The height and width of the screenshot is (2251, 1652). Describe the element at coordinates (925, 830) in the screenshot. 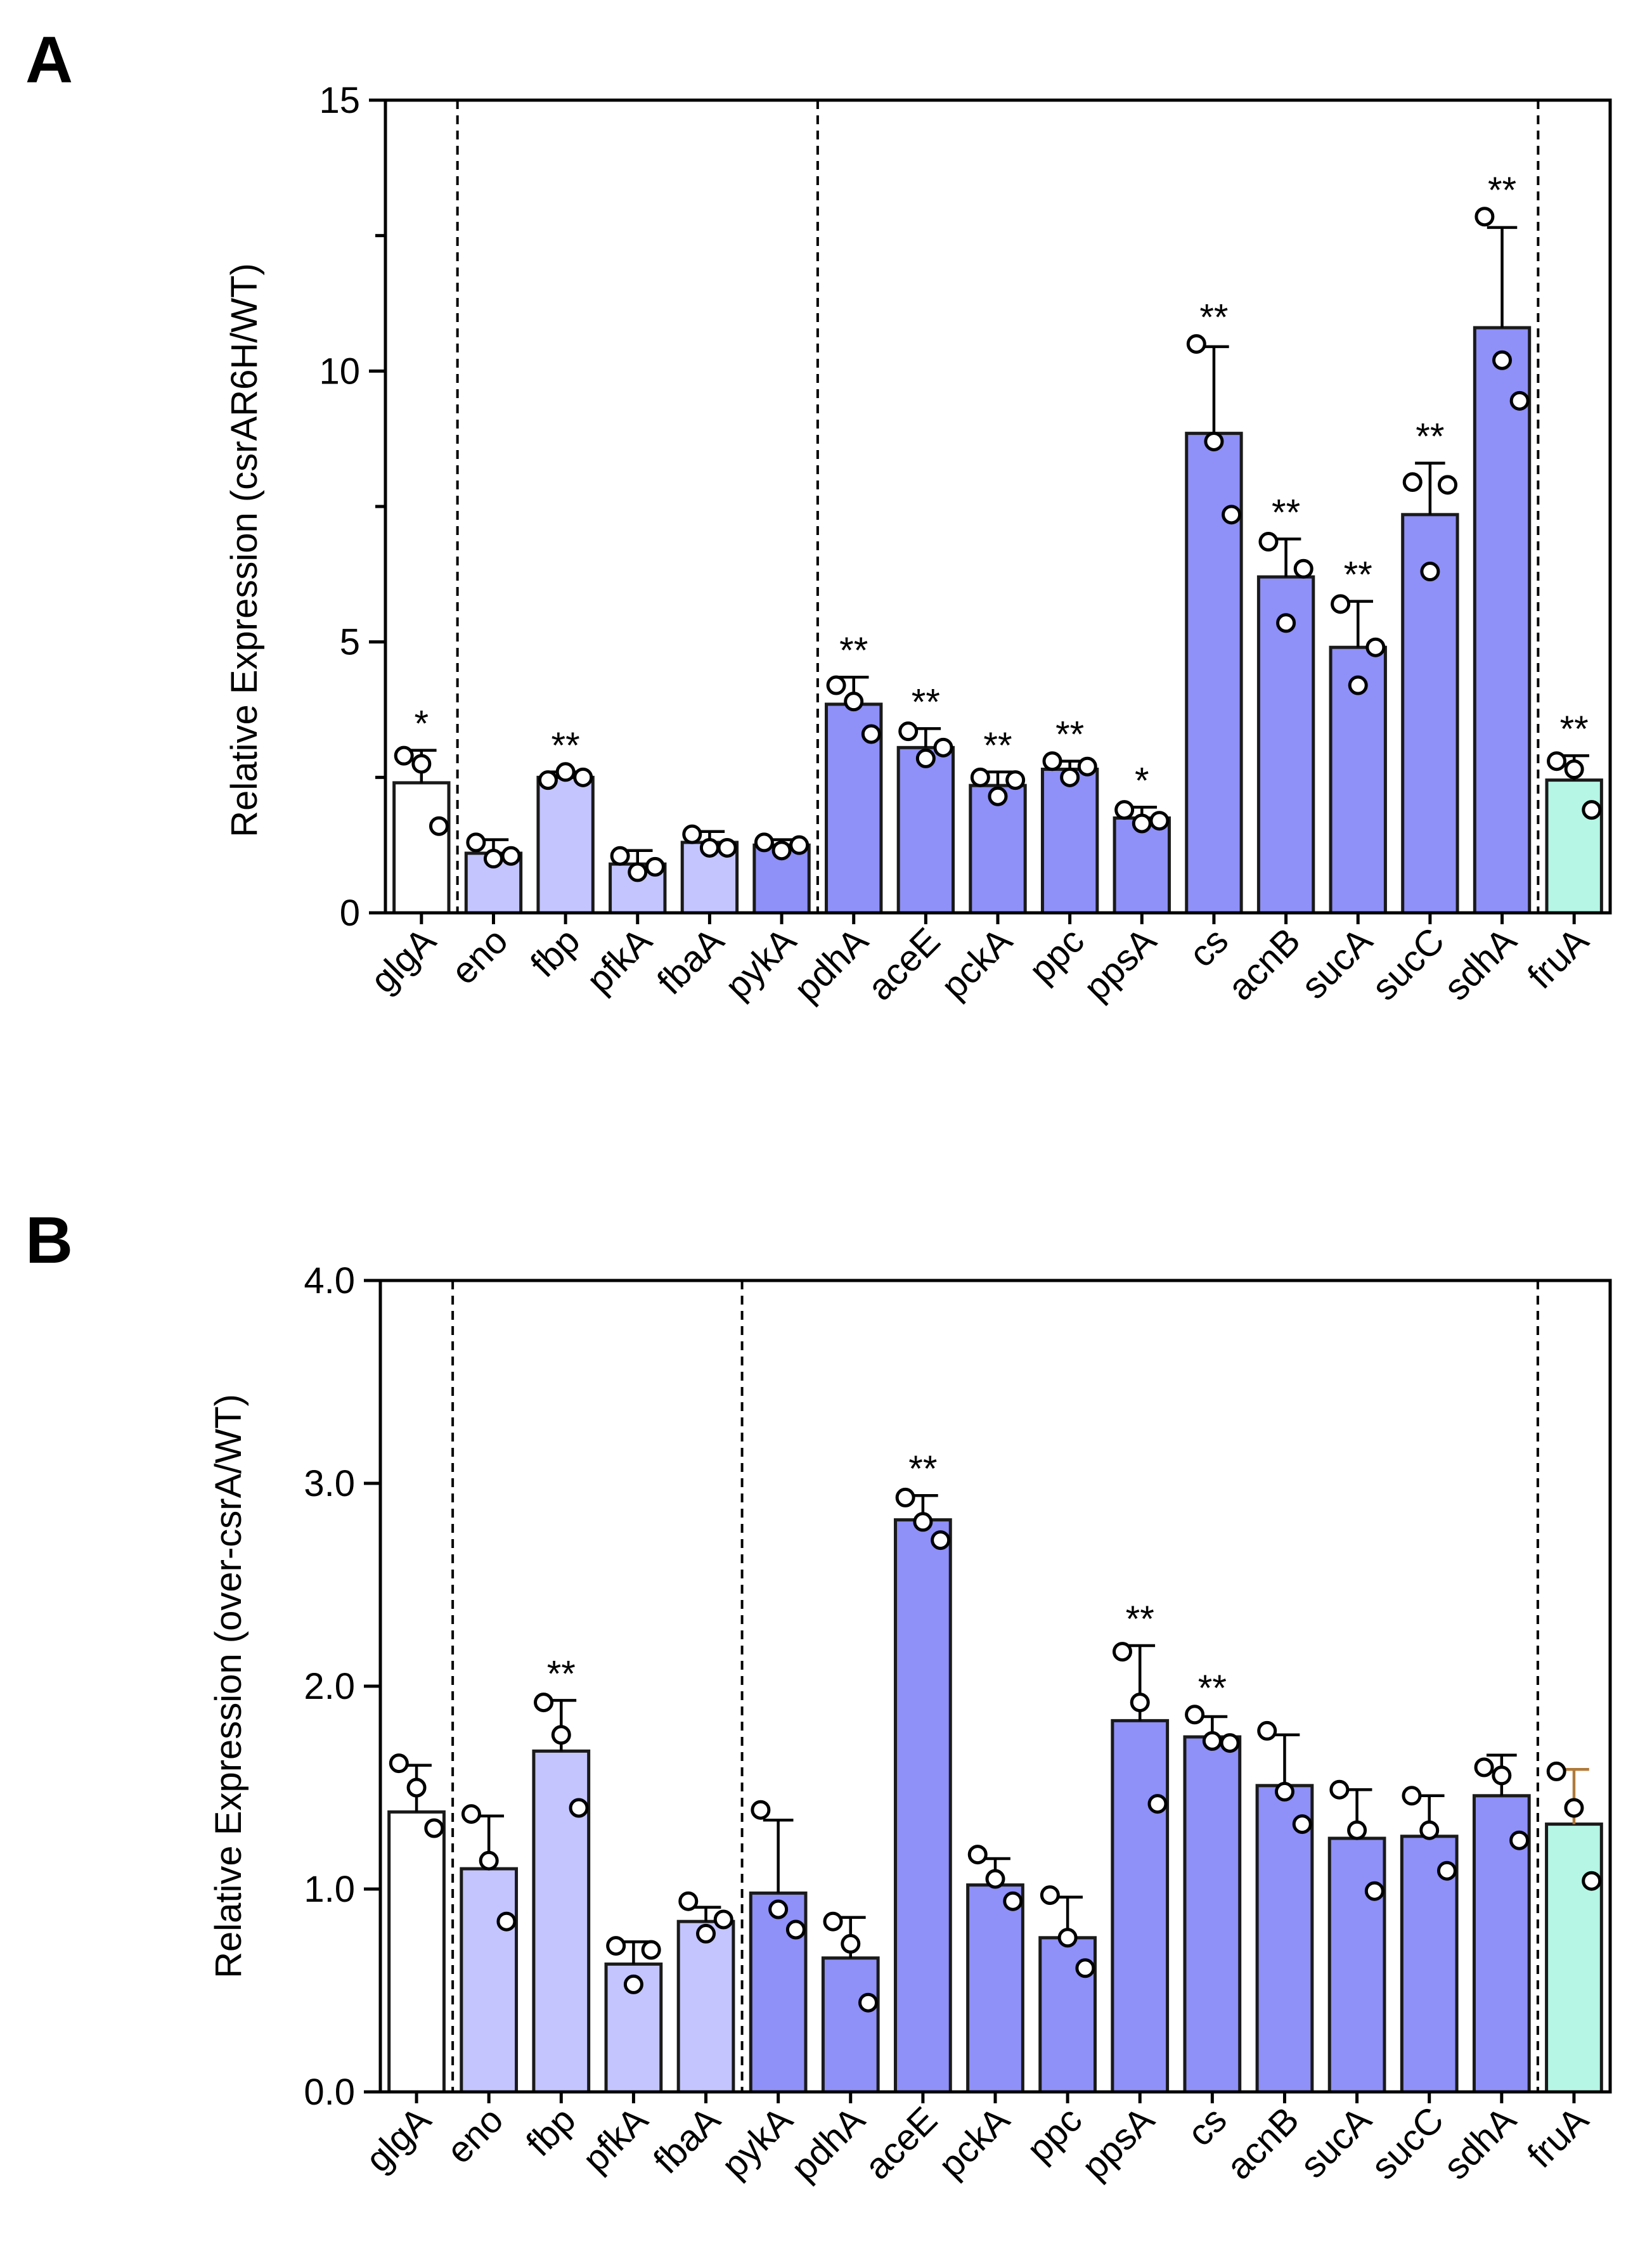

I see `panel-a-bar-aceE` at that location.